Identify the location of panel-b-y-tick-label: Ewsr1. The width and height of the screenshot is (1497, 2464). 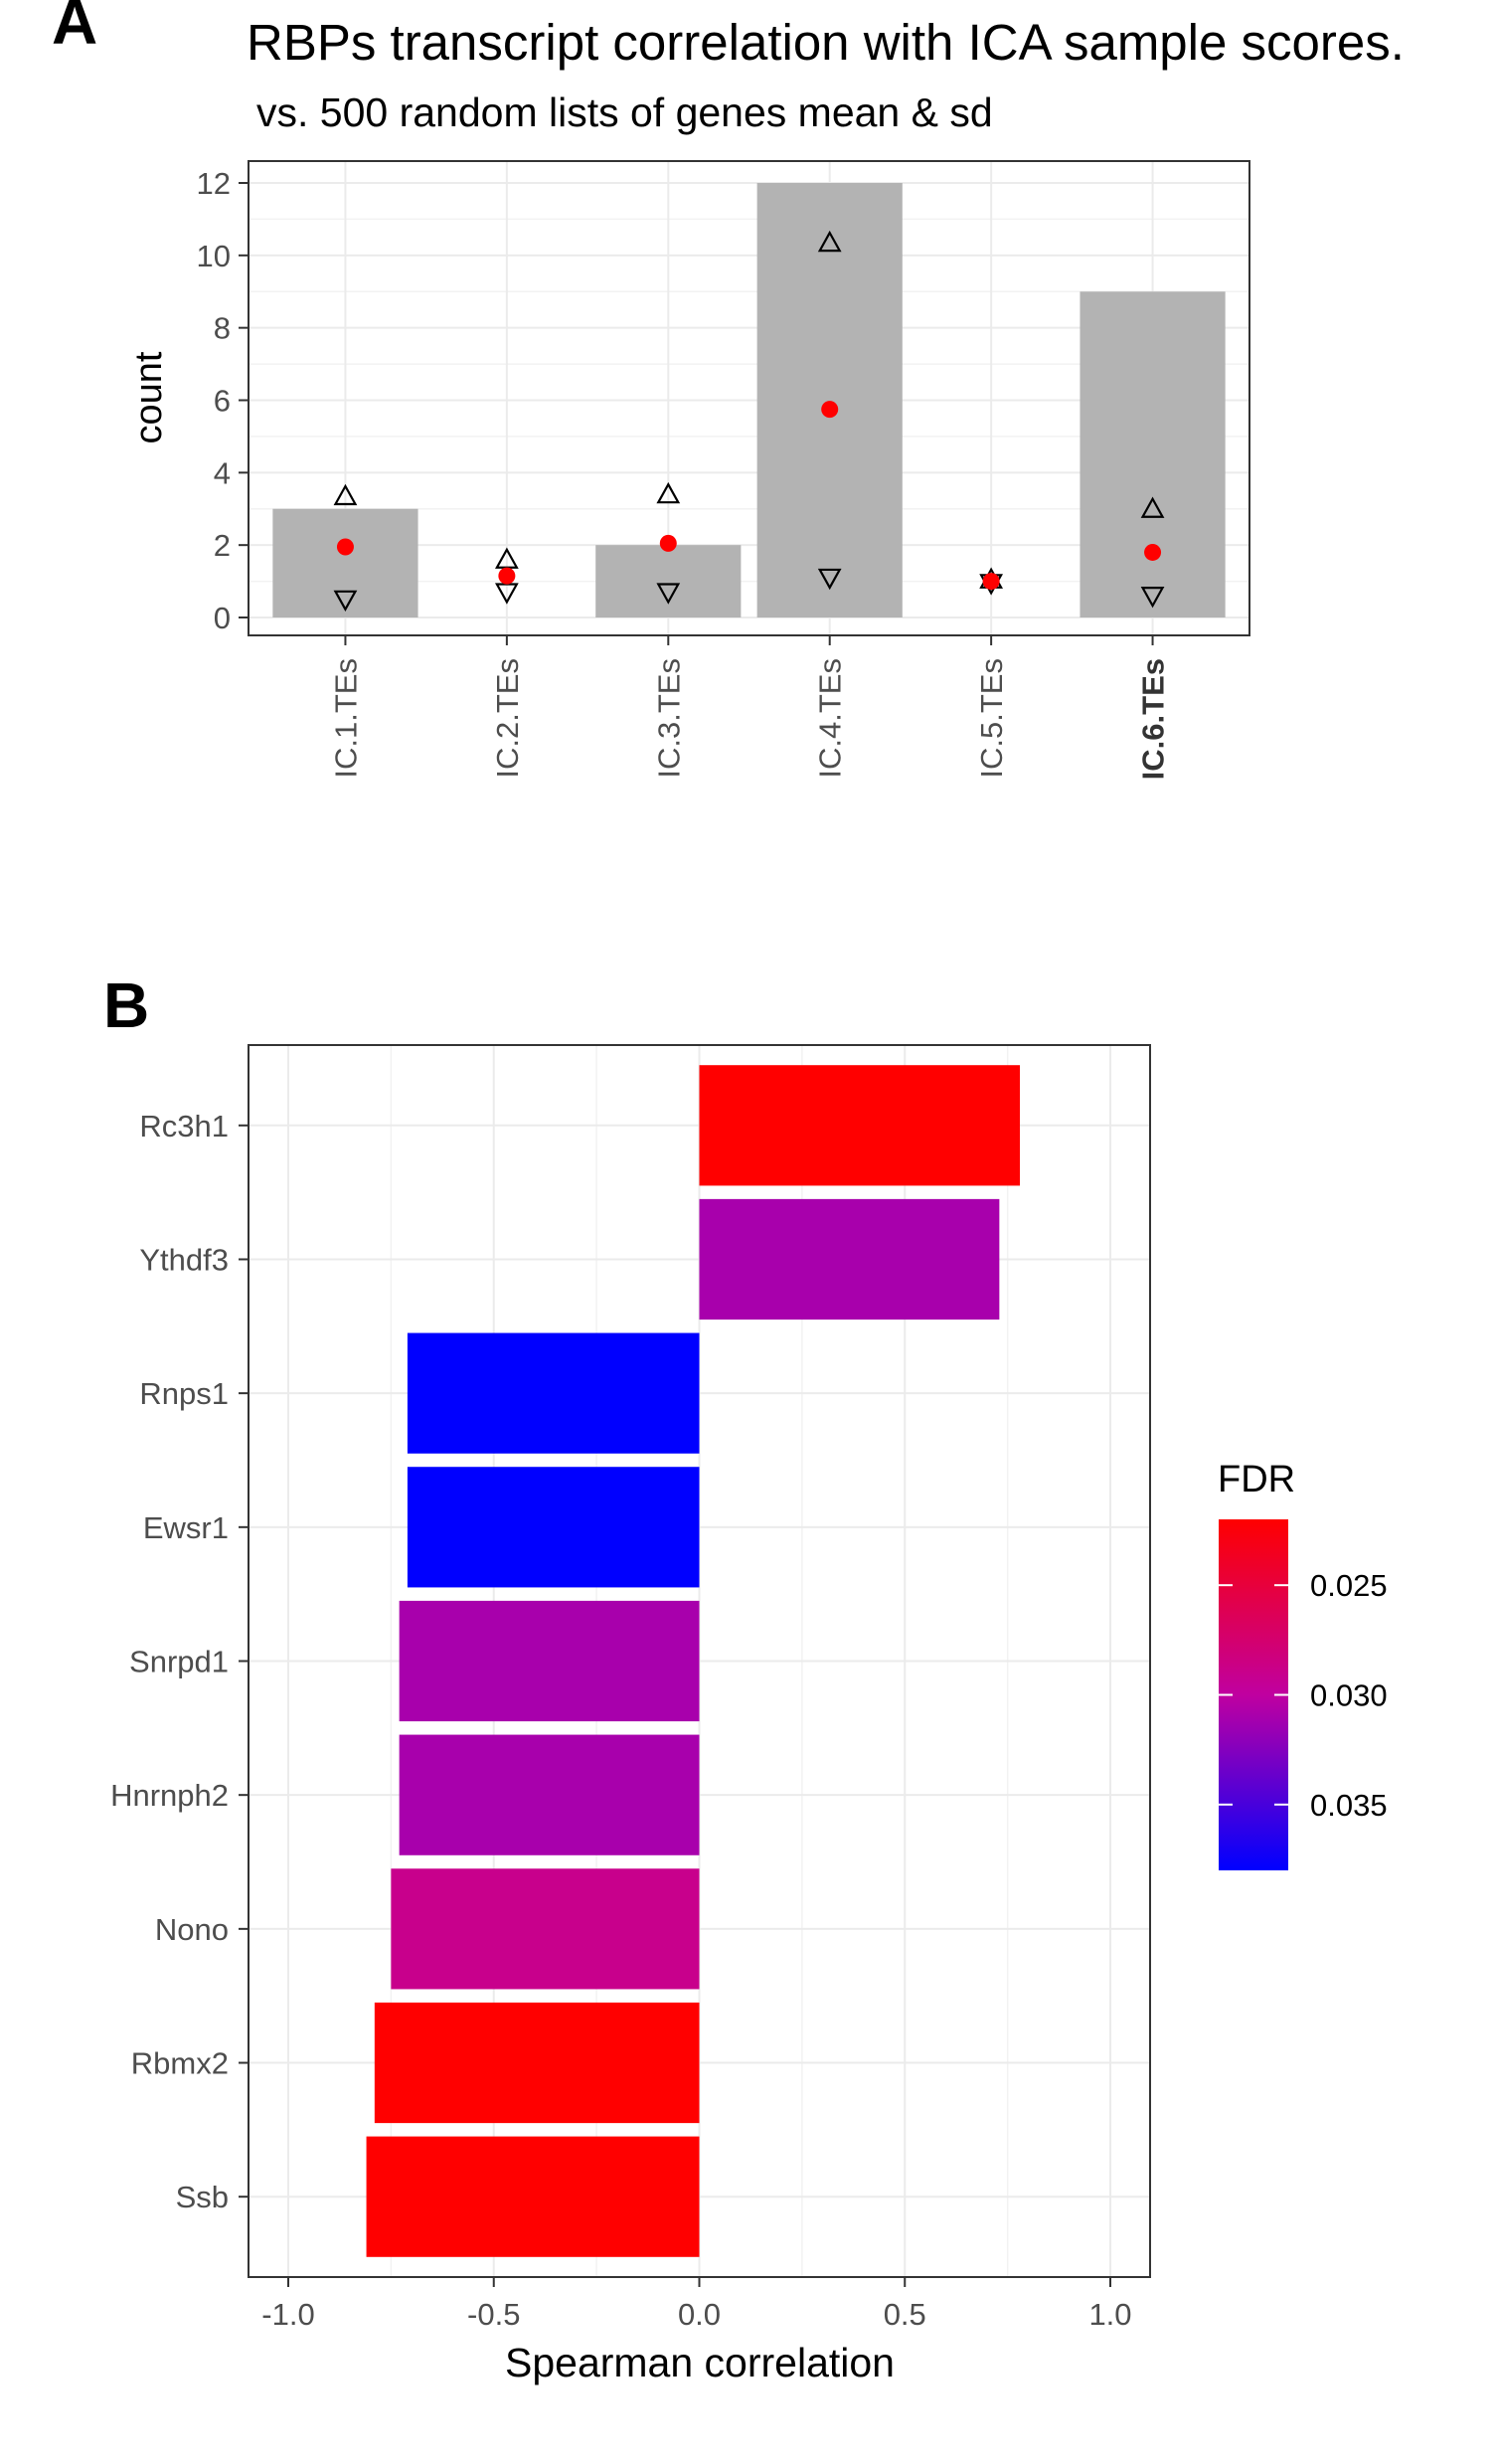
(186, 1527).